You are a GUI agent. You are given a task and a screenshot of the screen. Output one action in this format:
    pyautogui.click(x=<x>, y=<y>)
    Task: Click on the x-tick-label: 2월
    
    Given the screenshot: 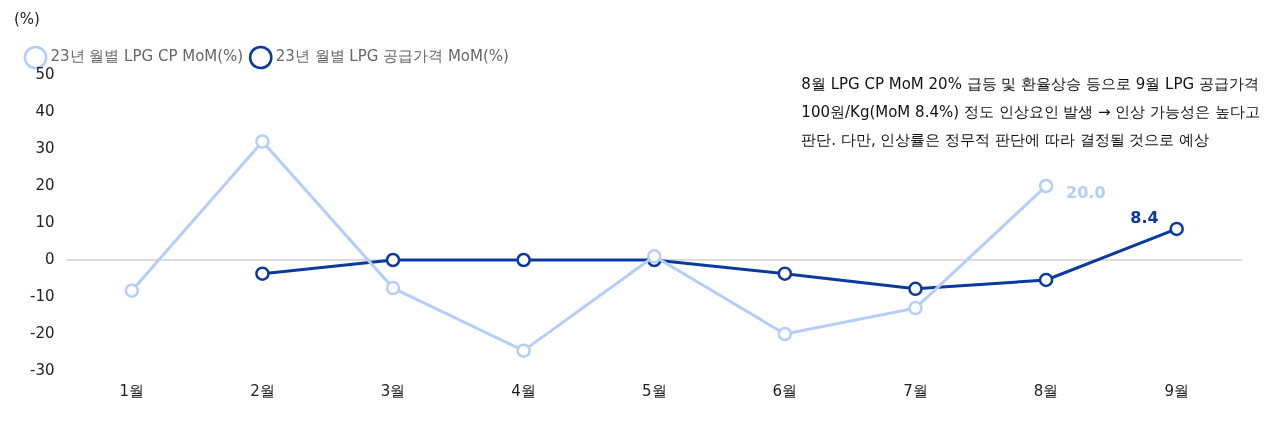 What is the action you would take?
    pyautogui.click(x=262, y=390)
    